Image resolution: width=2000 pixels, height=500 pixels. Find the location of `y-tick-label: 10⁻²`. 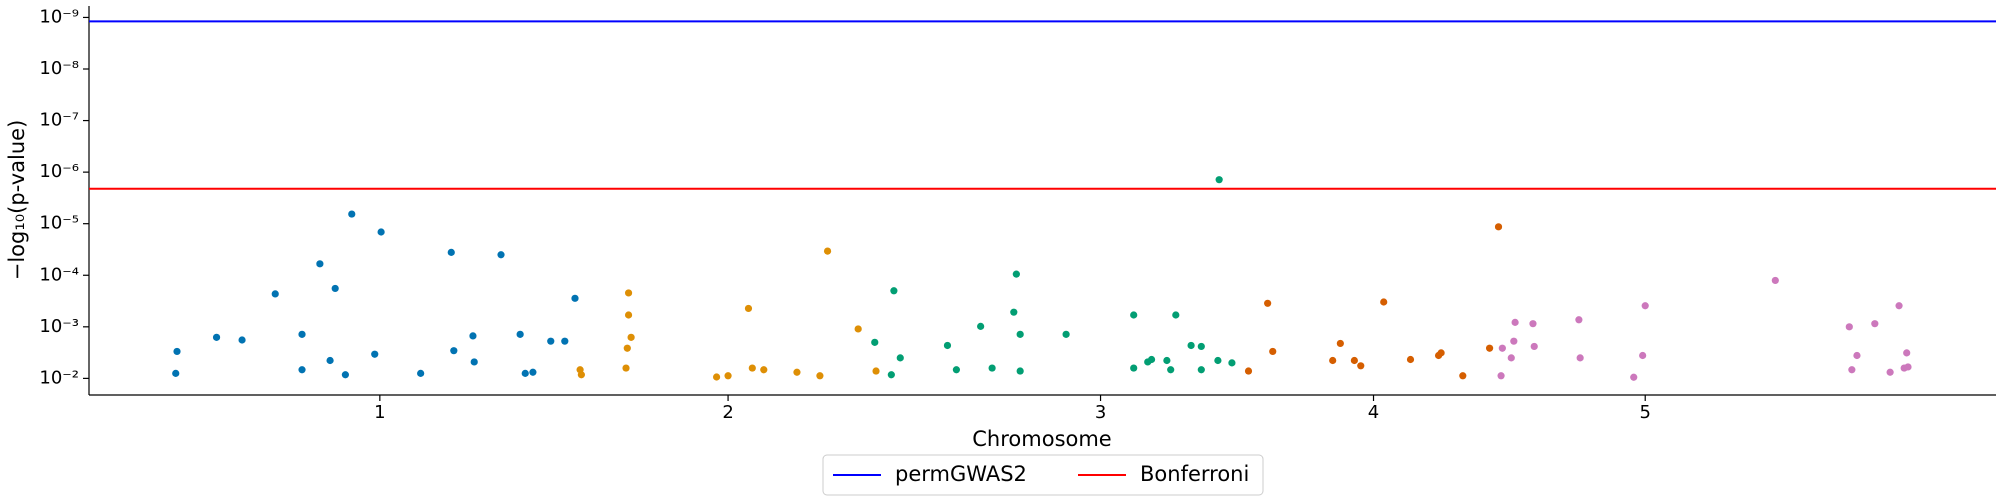

y-tick-label: 10⁻² is located at coordinates (59, 377).